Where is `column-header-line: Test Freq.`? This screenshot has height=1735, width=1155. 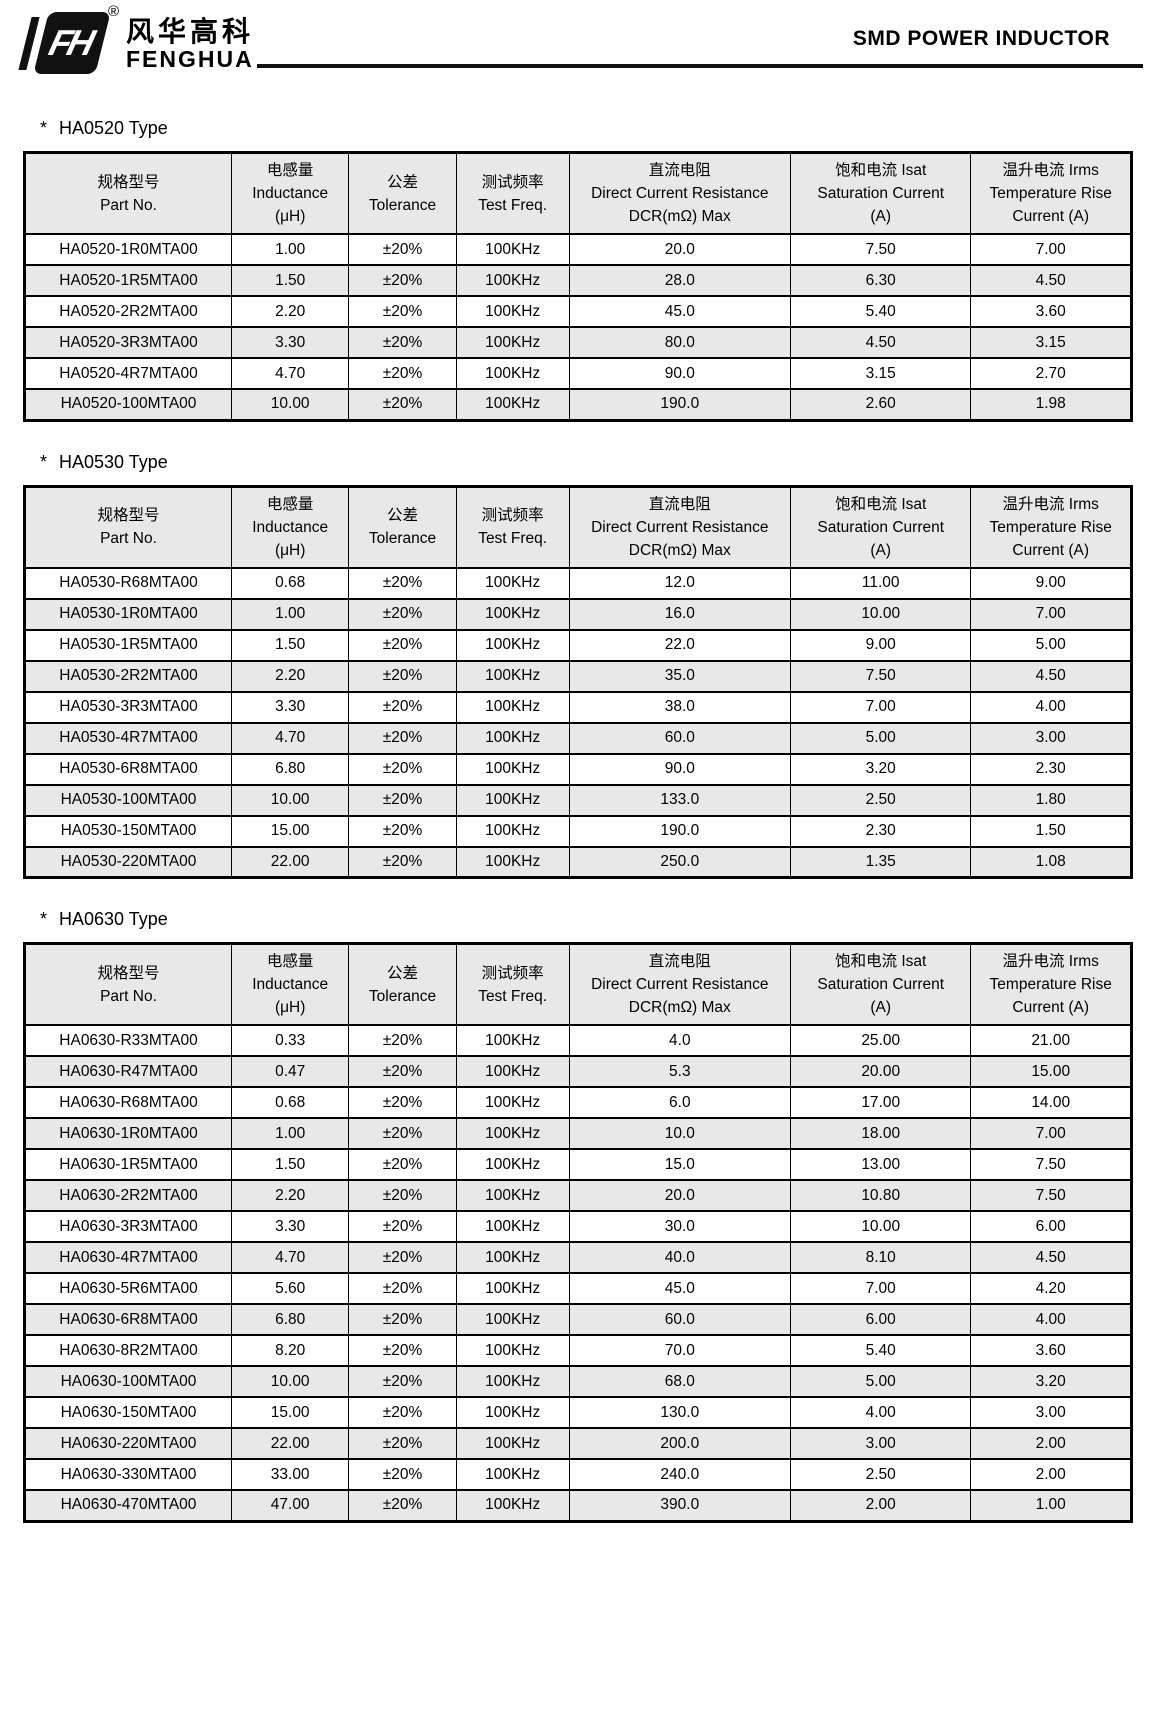
column-header-line: Test Freq. is located at coordinates (513, 205).